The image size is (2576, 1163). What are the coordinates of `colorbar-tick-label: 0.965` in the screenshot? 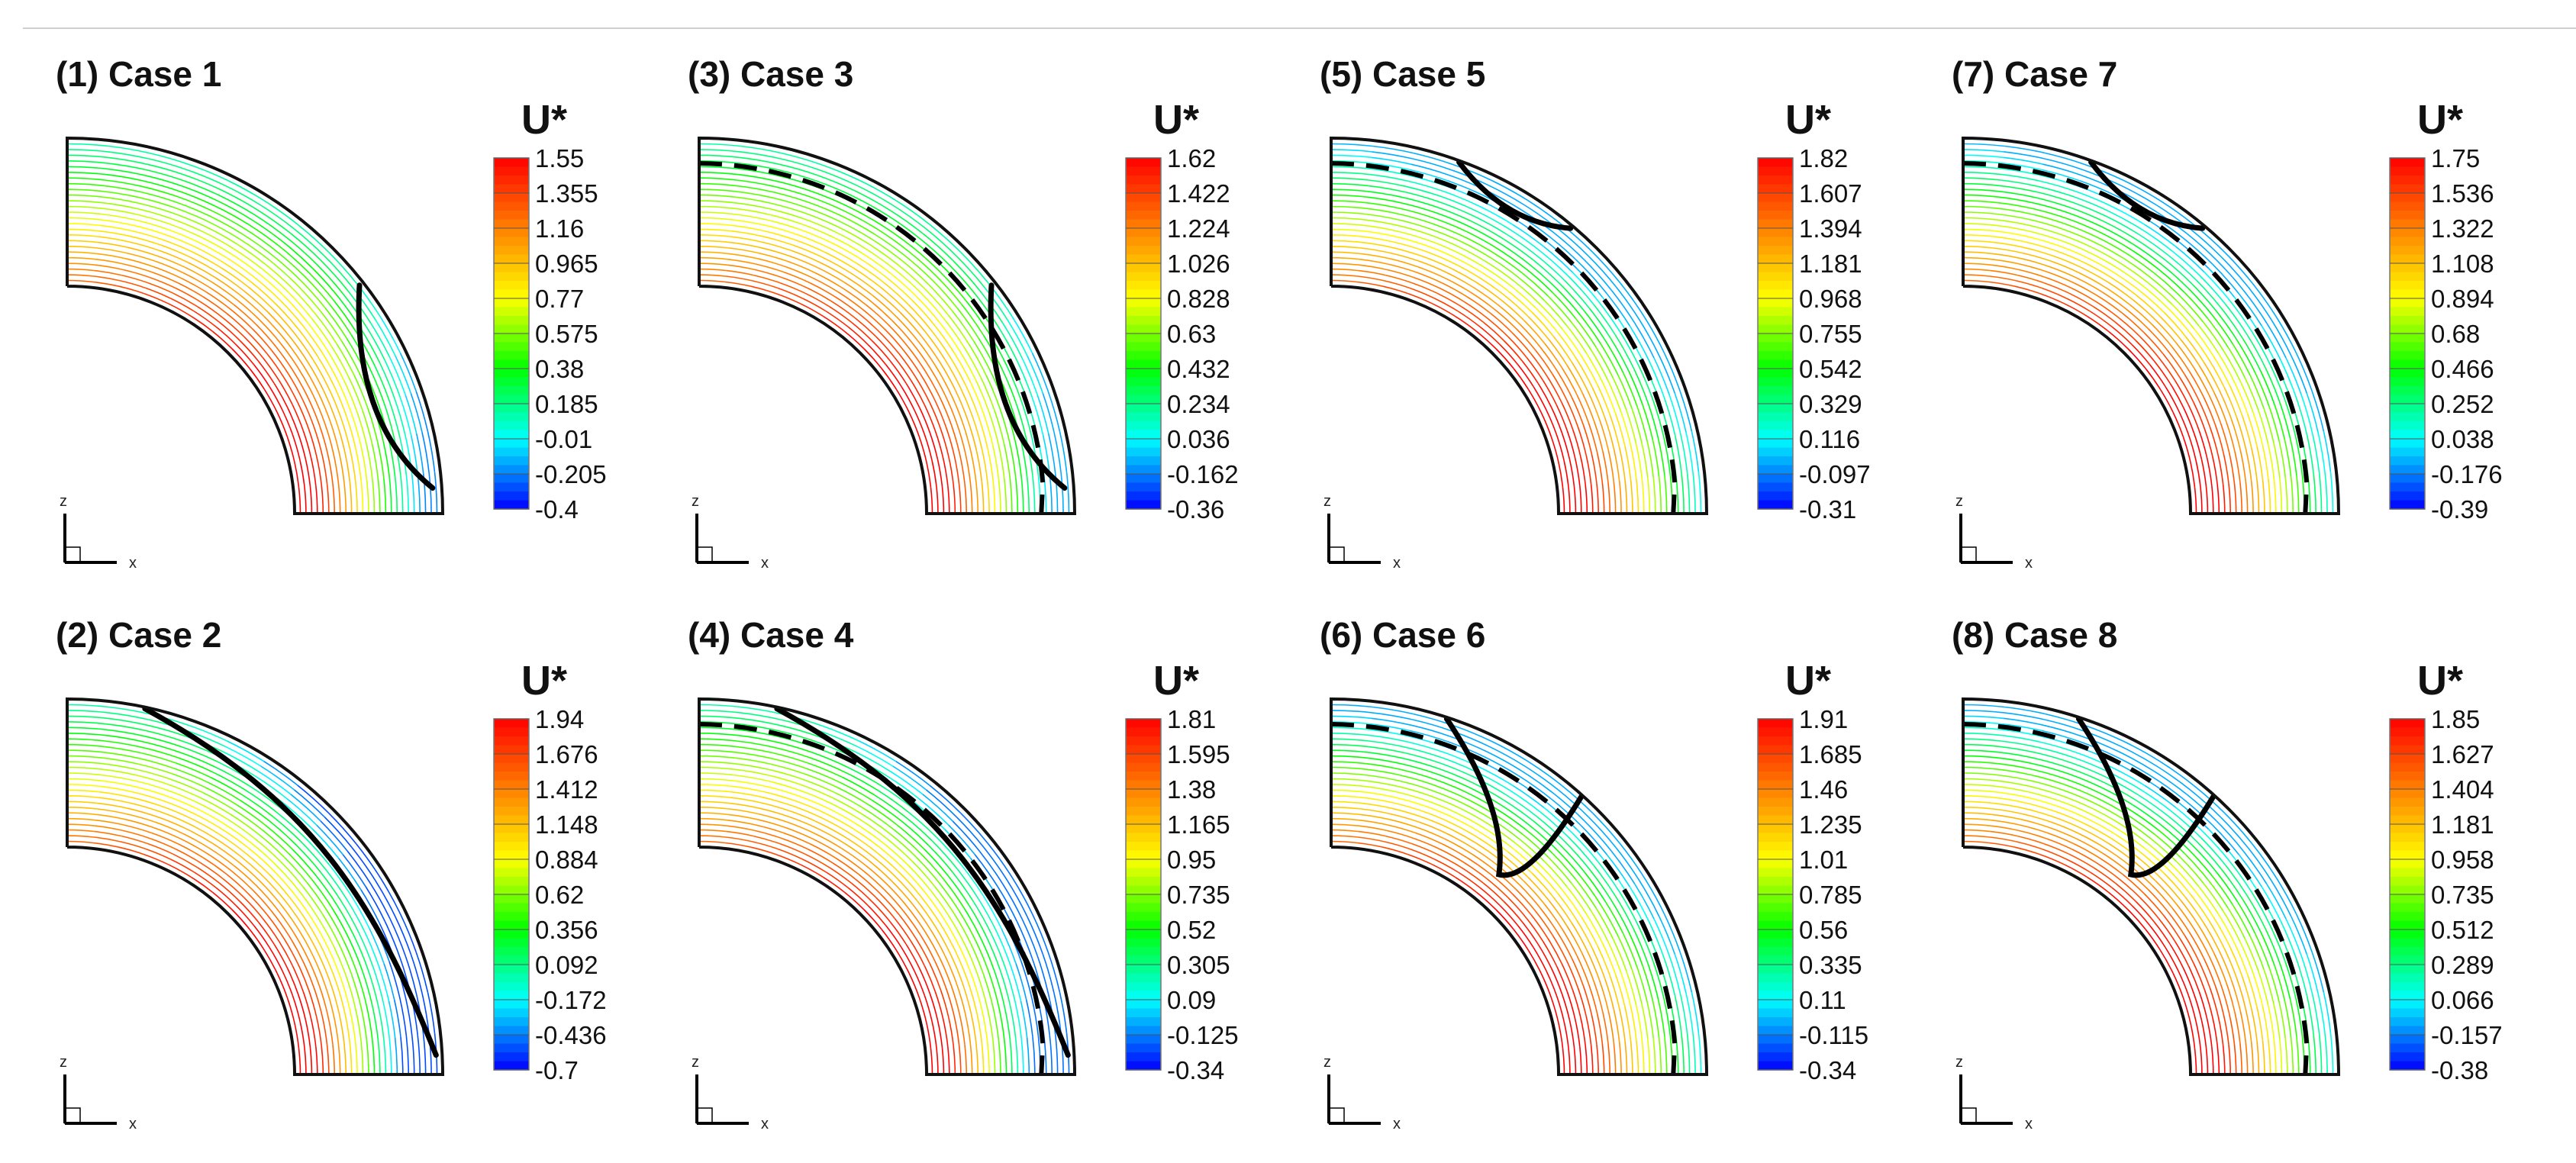 It's located at (566, 264).